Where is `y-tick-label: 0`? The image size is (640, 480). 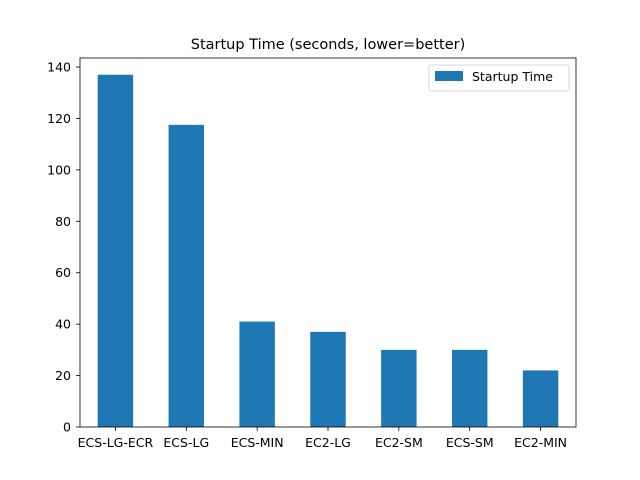
y-tick-label: 0 is located at coordinates (67, 427).